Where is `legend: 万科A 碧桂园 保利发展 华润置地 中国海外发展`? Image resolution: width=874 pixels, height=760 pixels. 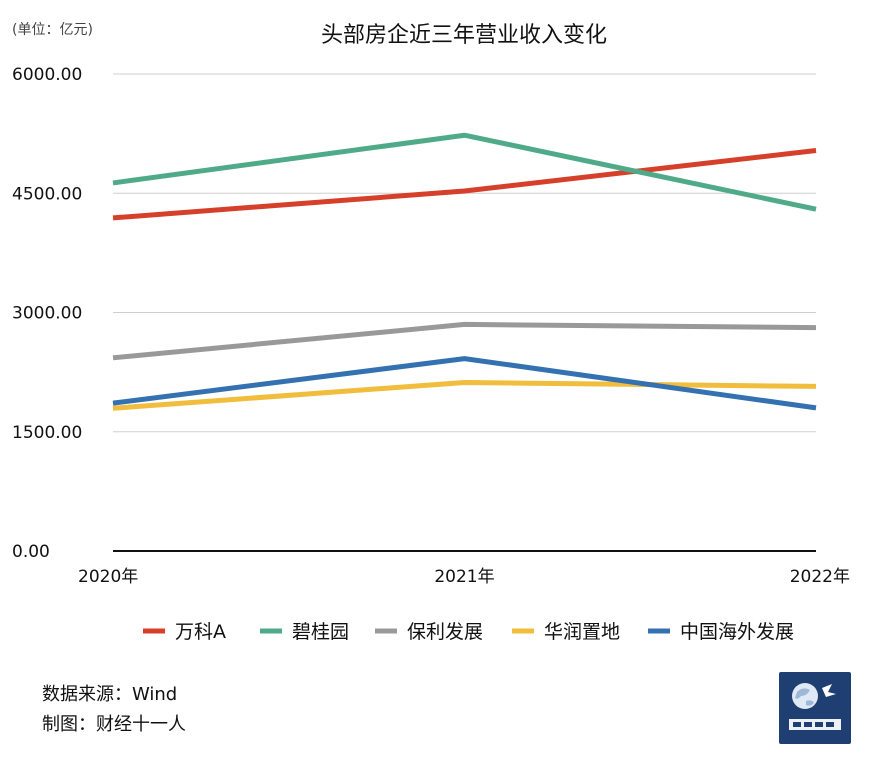
legend: 万科A 碧桂园 保利发展 华润置地 中国海外发展 is located at coordinates (468, 632).